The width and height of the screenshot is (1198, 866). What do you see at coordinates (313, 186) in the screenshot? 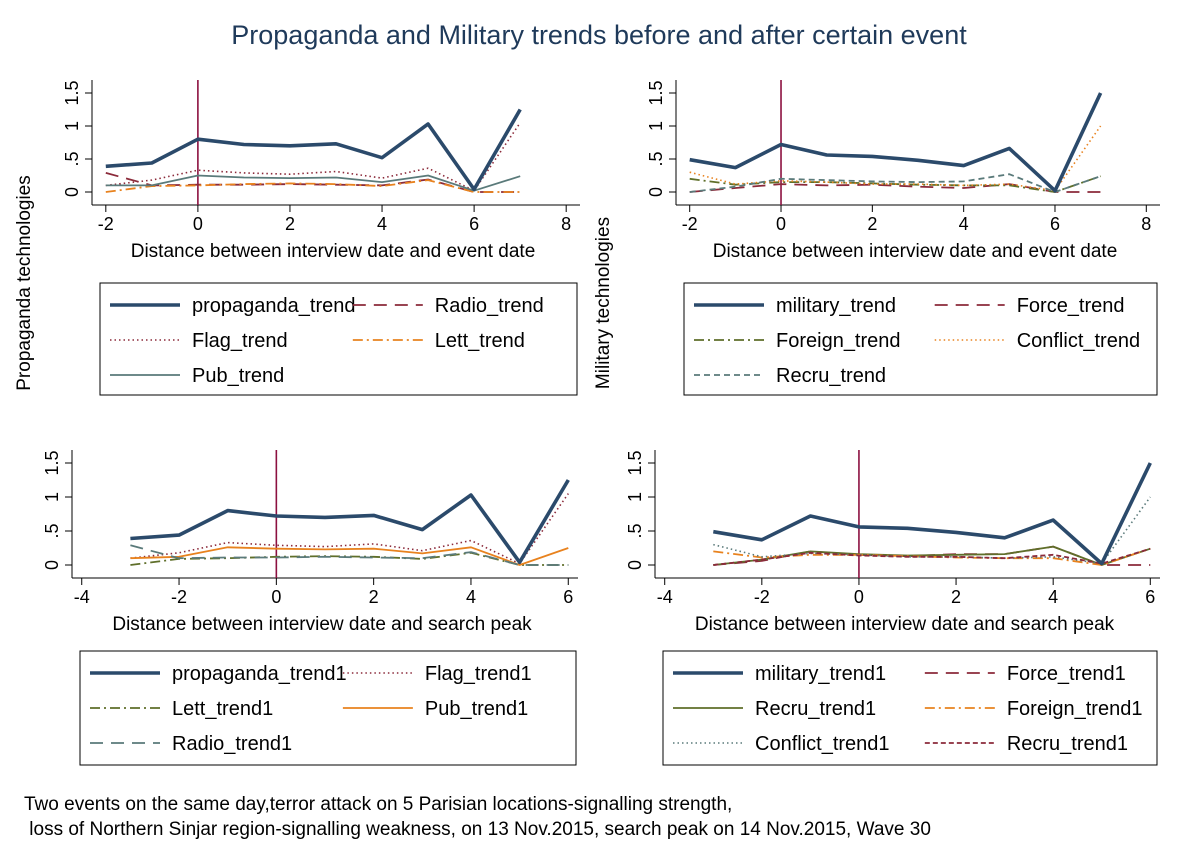
I see `series-line-lett-trend` at bounding box center [313, 186].